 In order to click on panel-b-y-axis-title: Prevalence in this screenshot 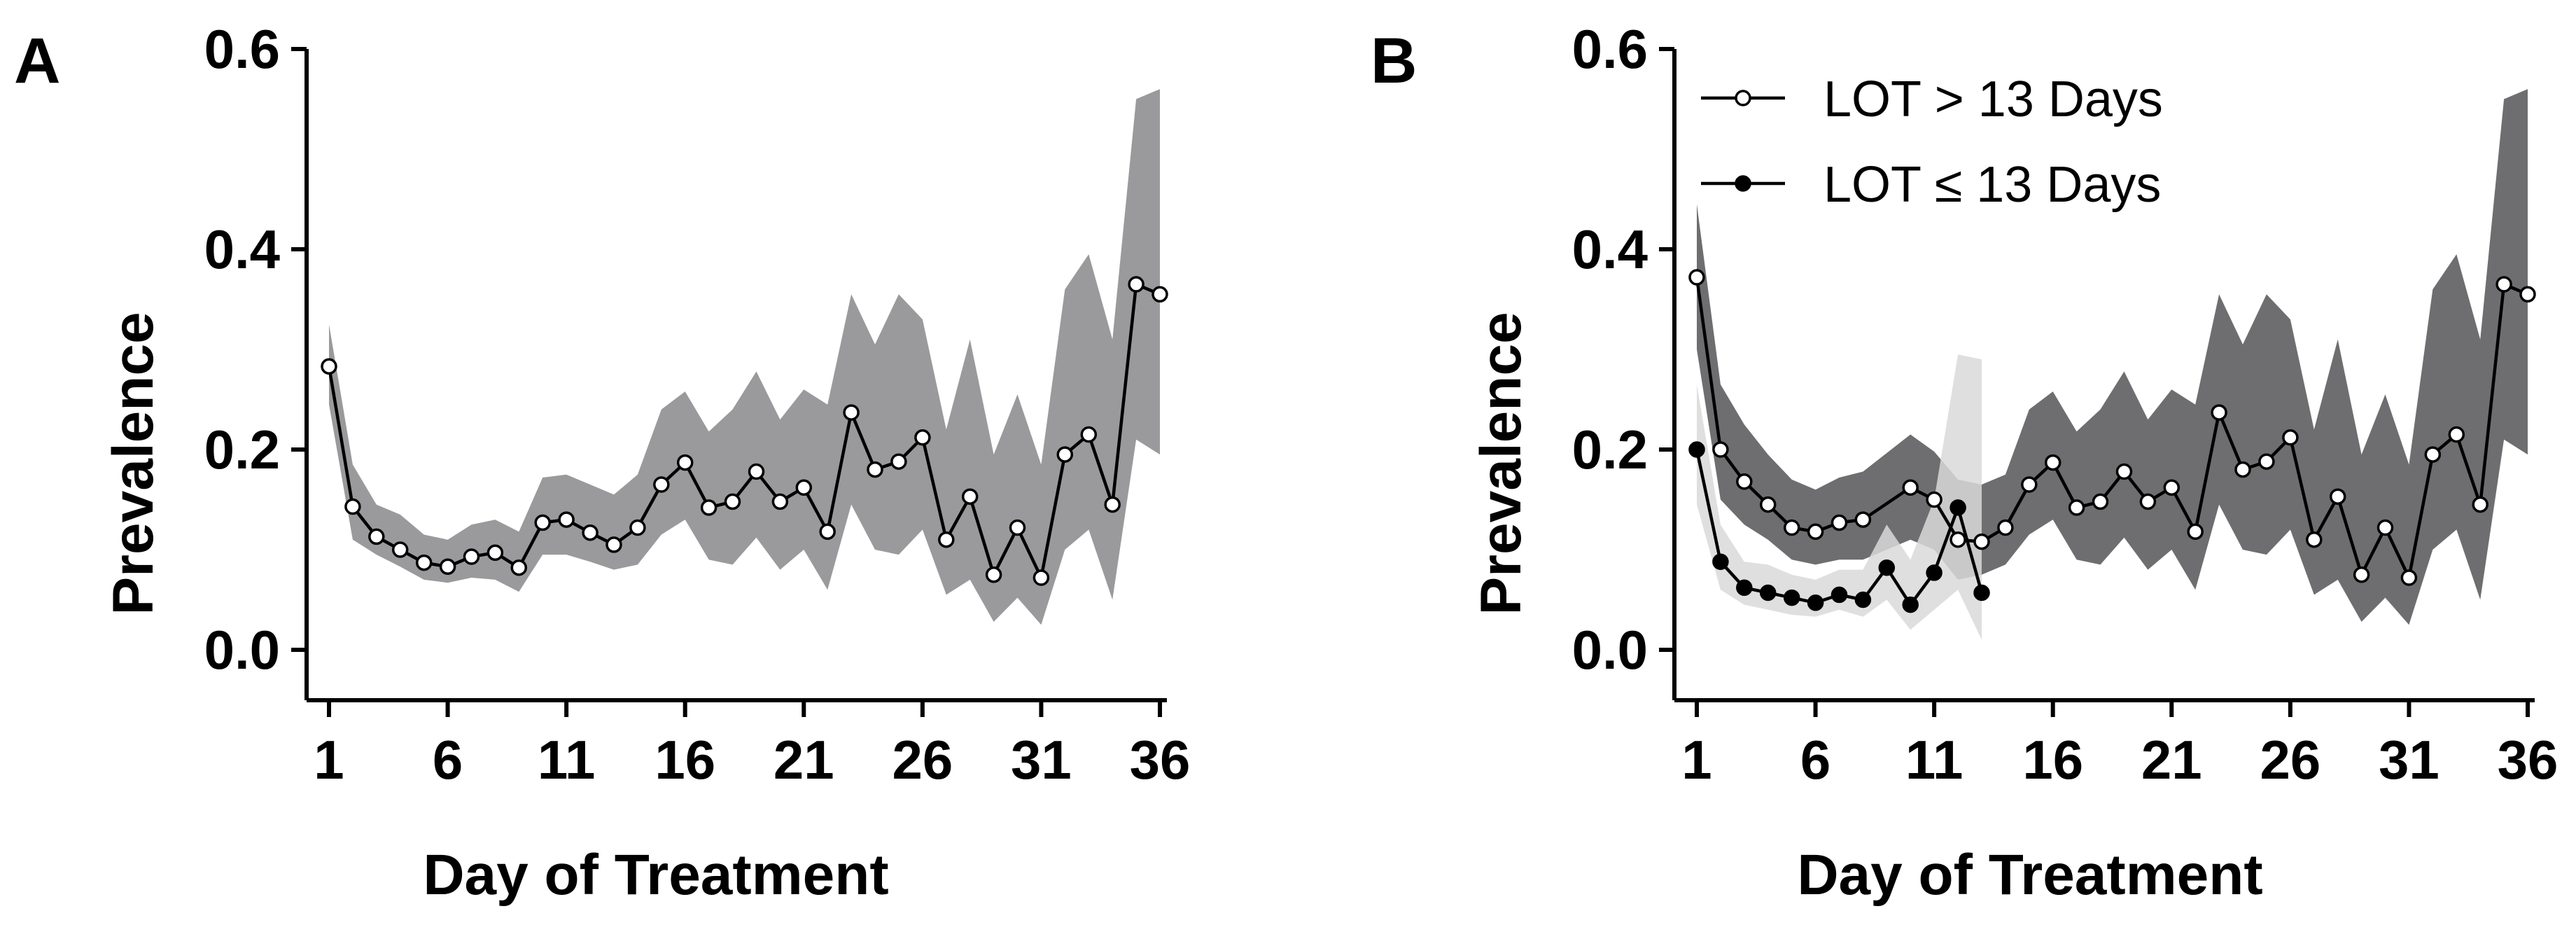, I will do `click(1501, 463)`.